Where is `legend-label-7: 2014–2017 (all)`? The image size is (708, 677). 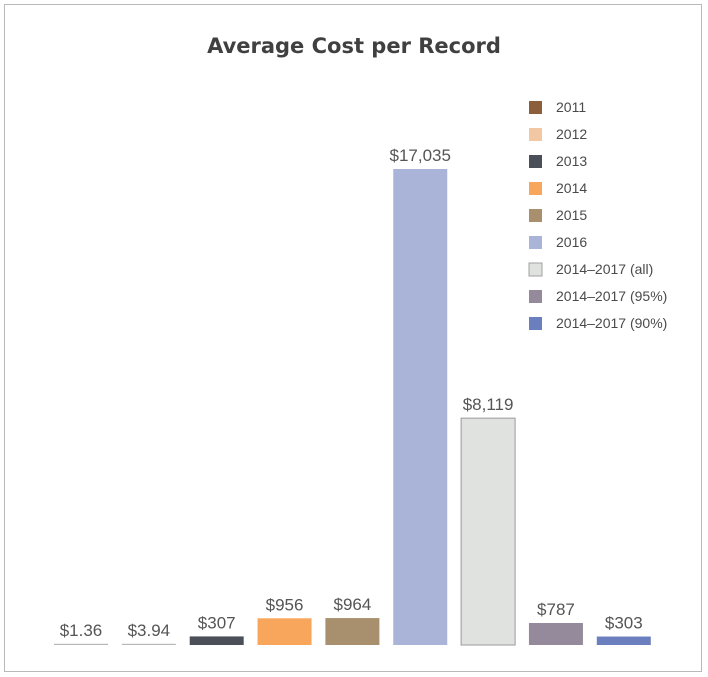 legend-label-7: 2014–2017 (all) is located at coordinates (604, 269).